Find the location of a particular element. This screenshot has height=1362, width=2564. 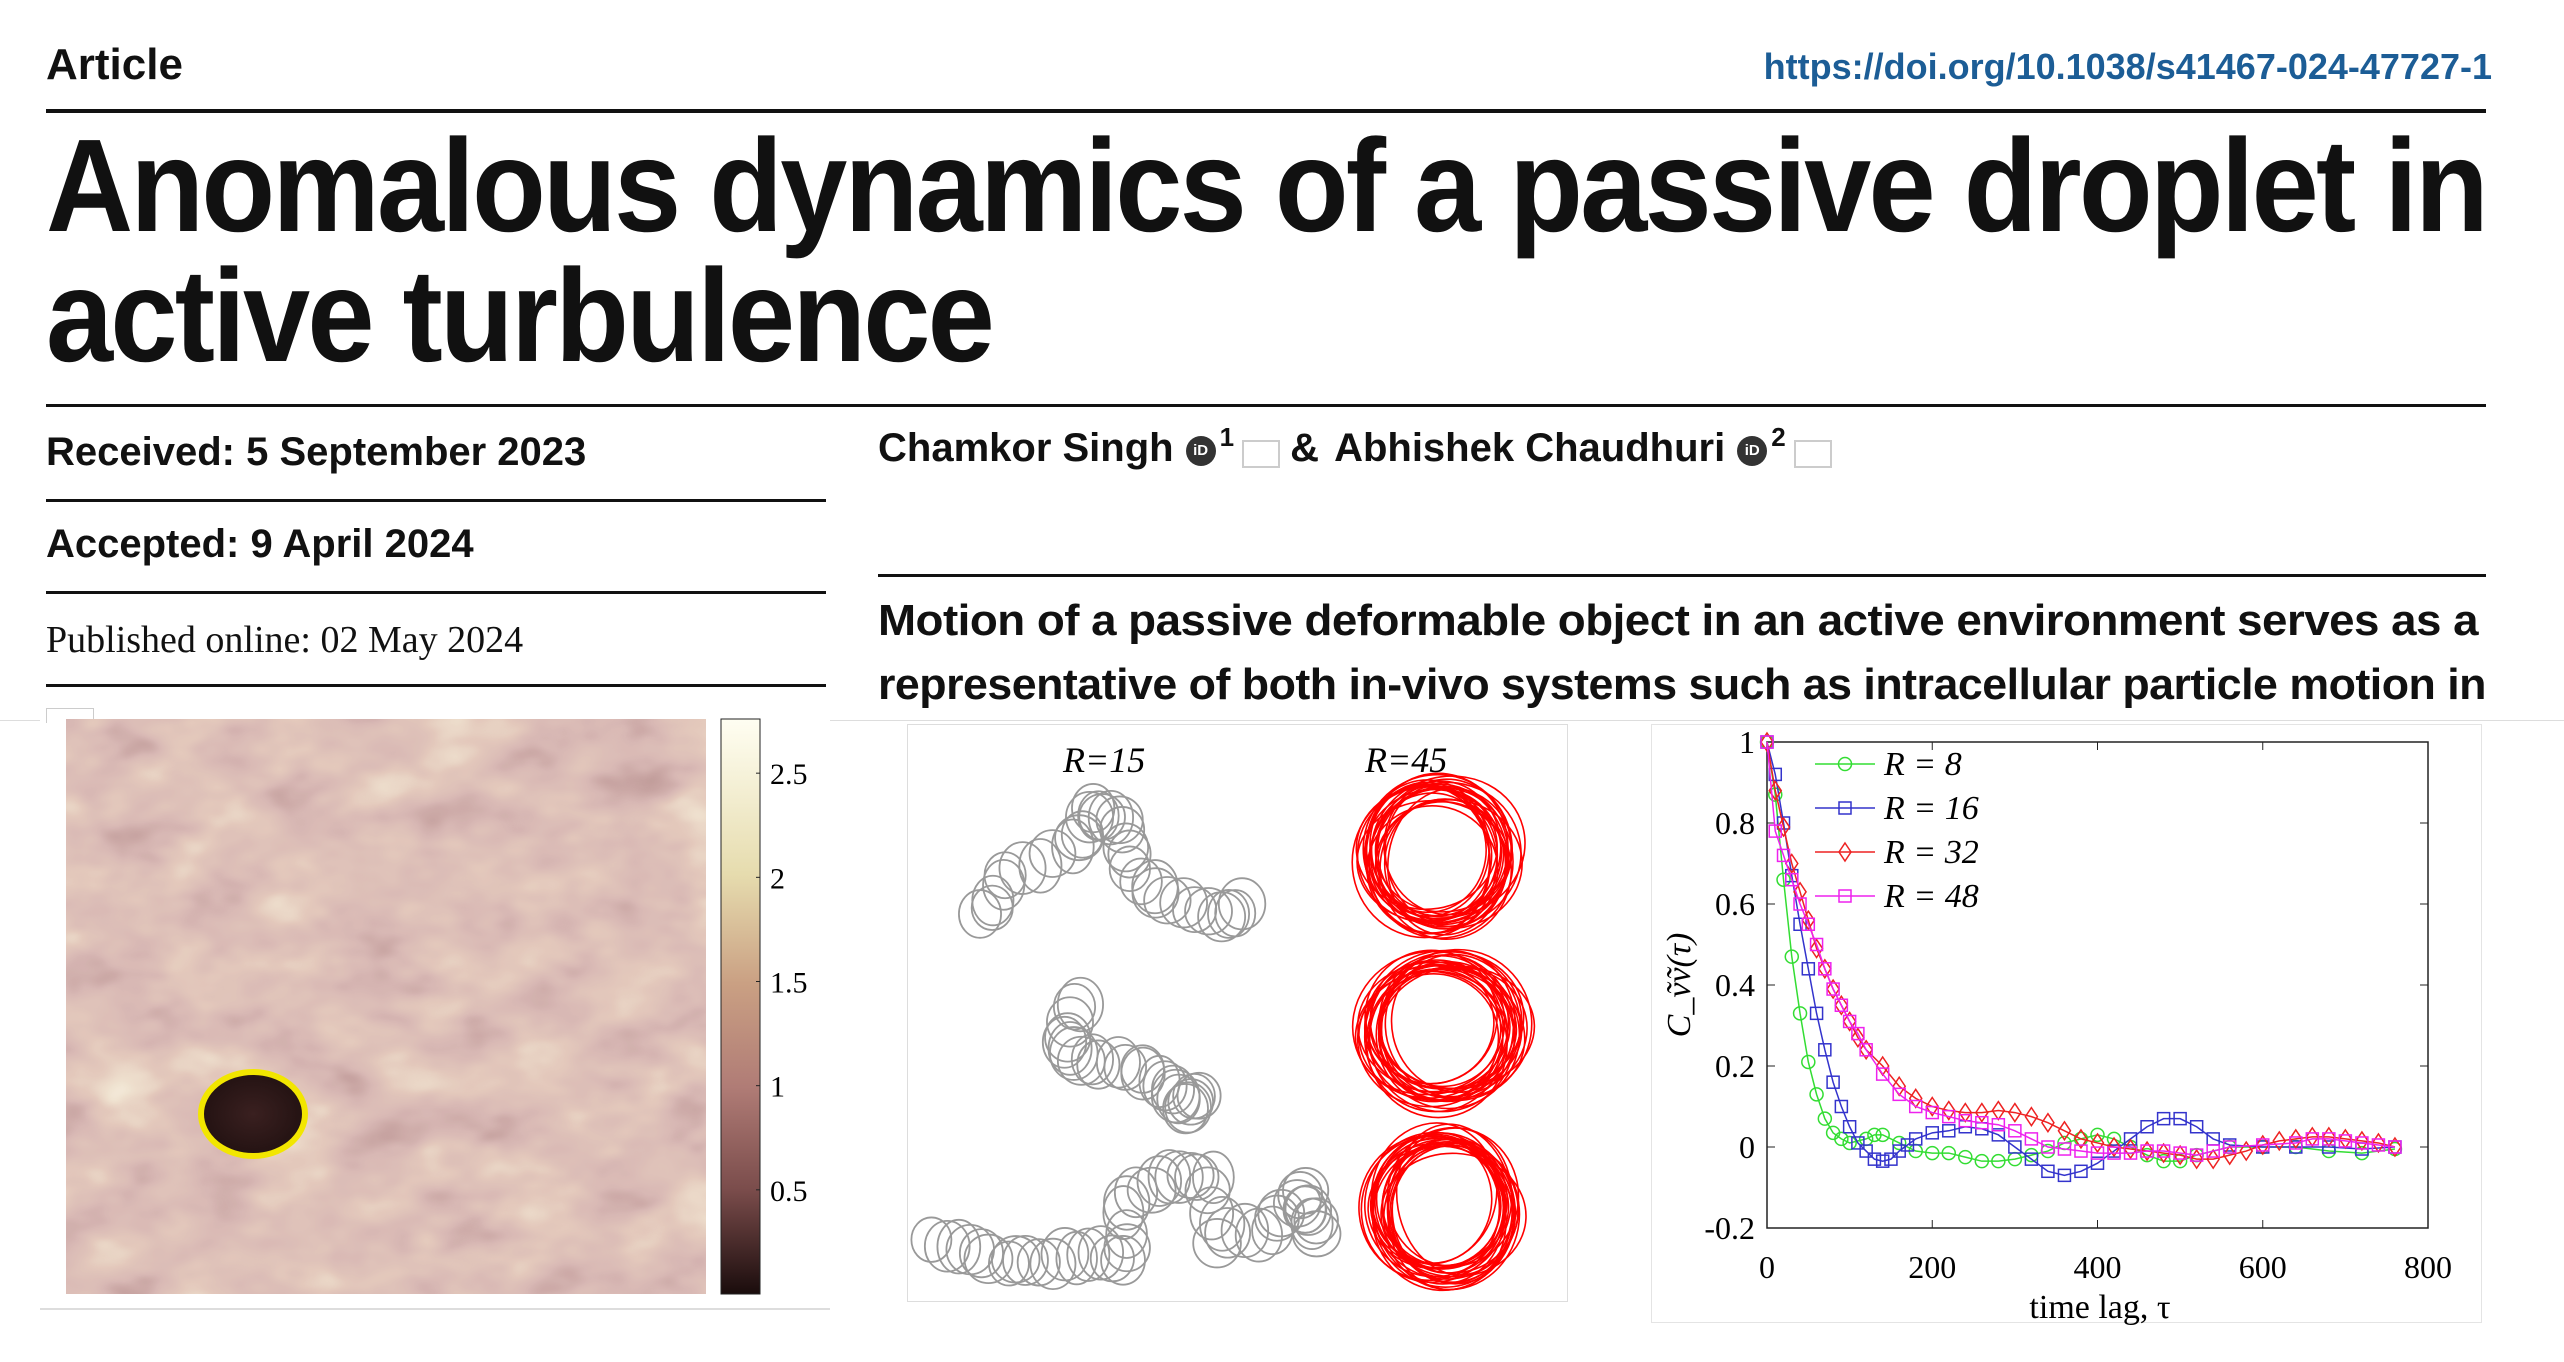

colorbar-tick-label: 1.5 is located at coordinates (789, 983).